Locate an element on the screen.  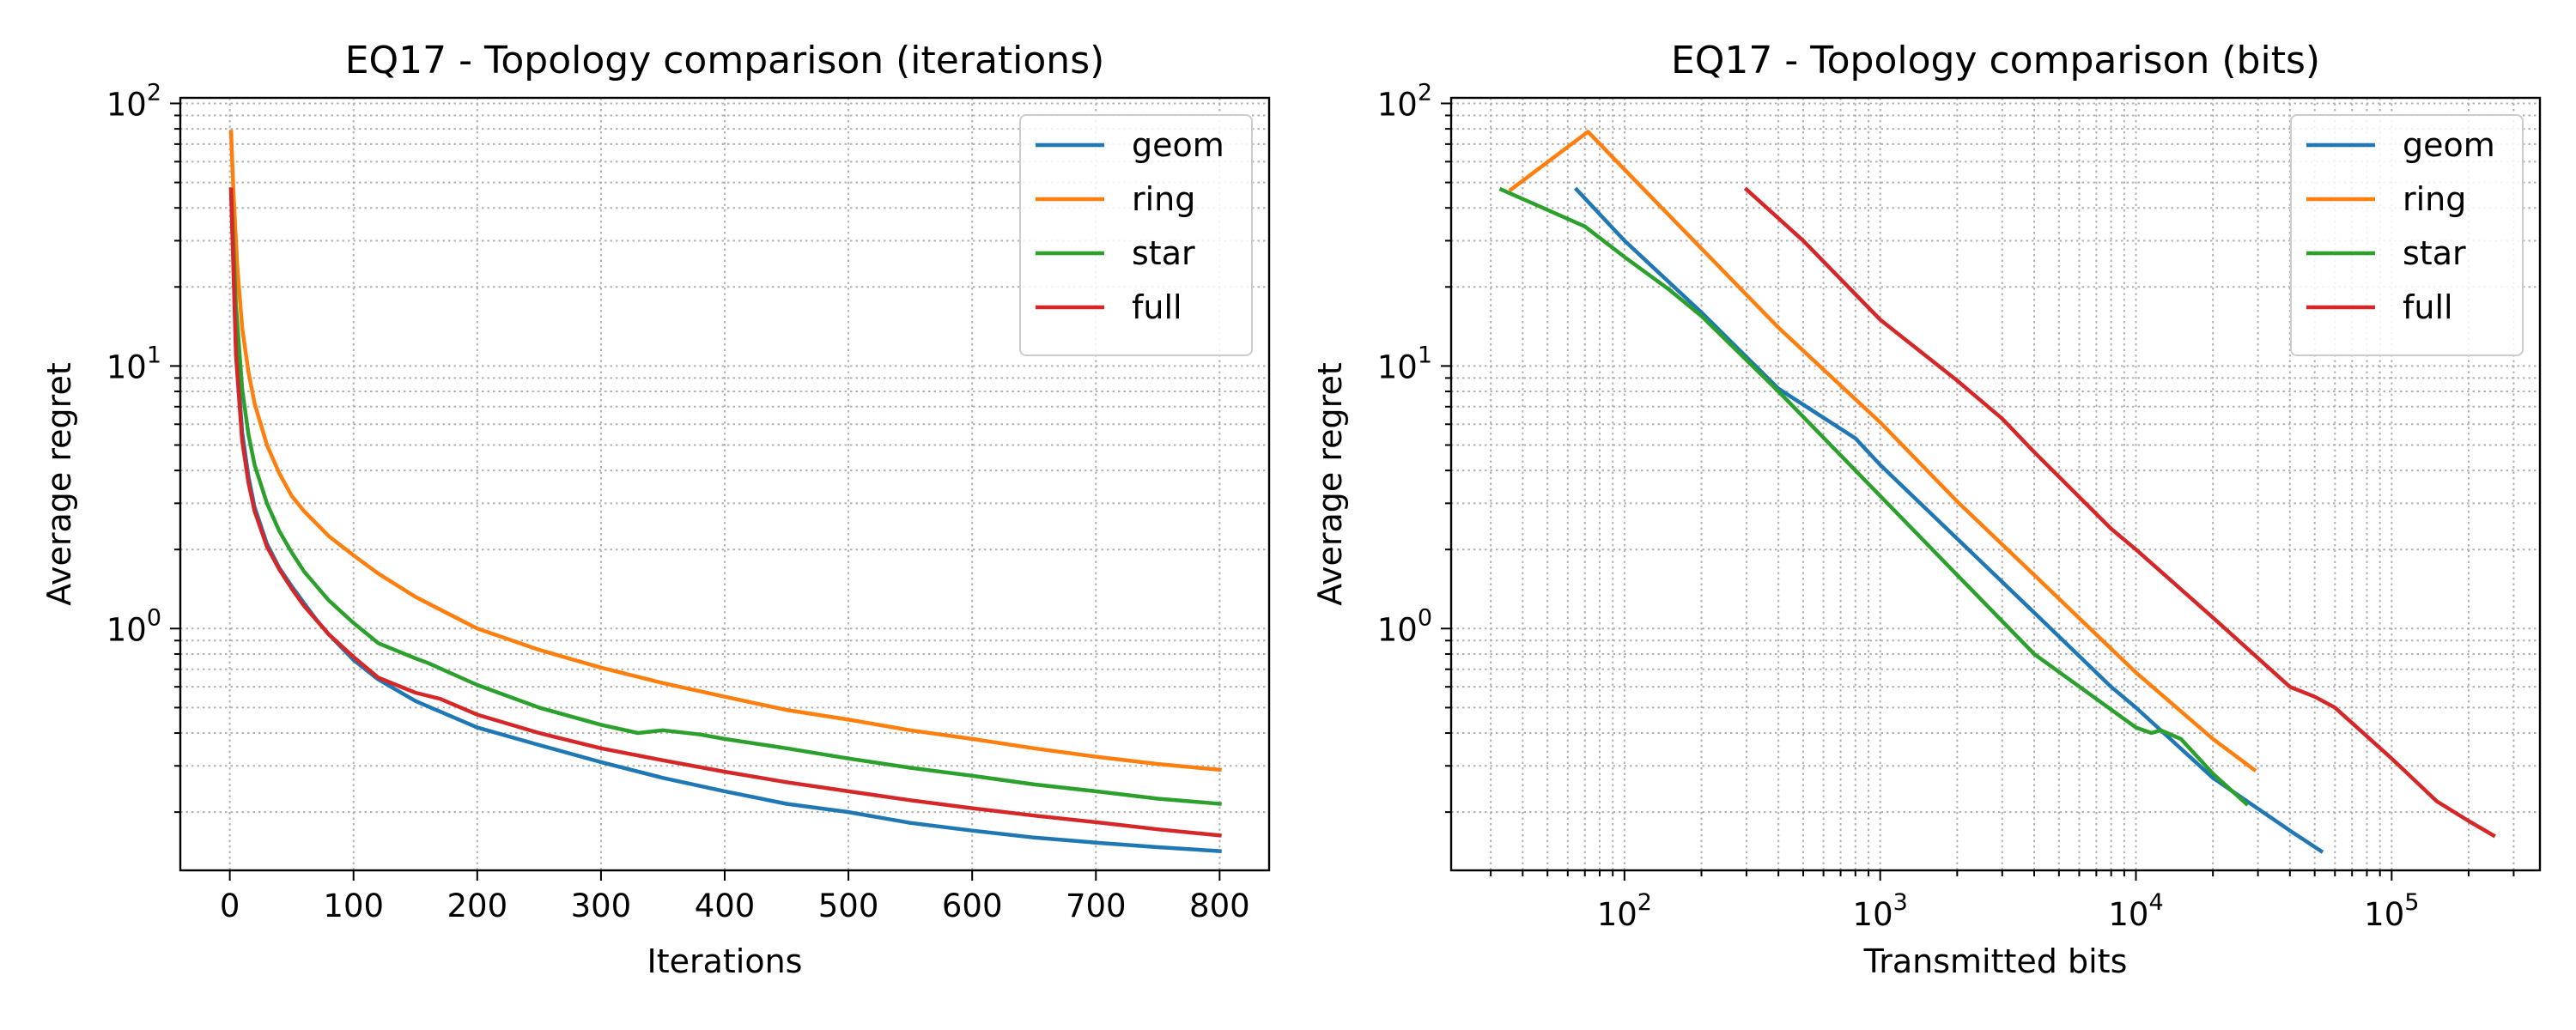
x-tick-label: 400 is located at coordinates (726, 906).